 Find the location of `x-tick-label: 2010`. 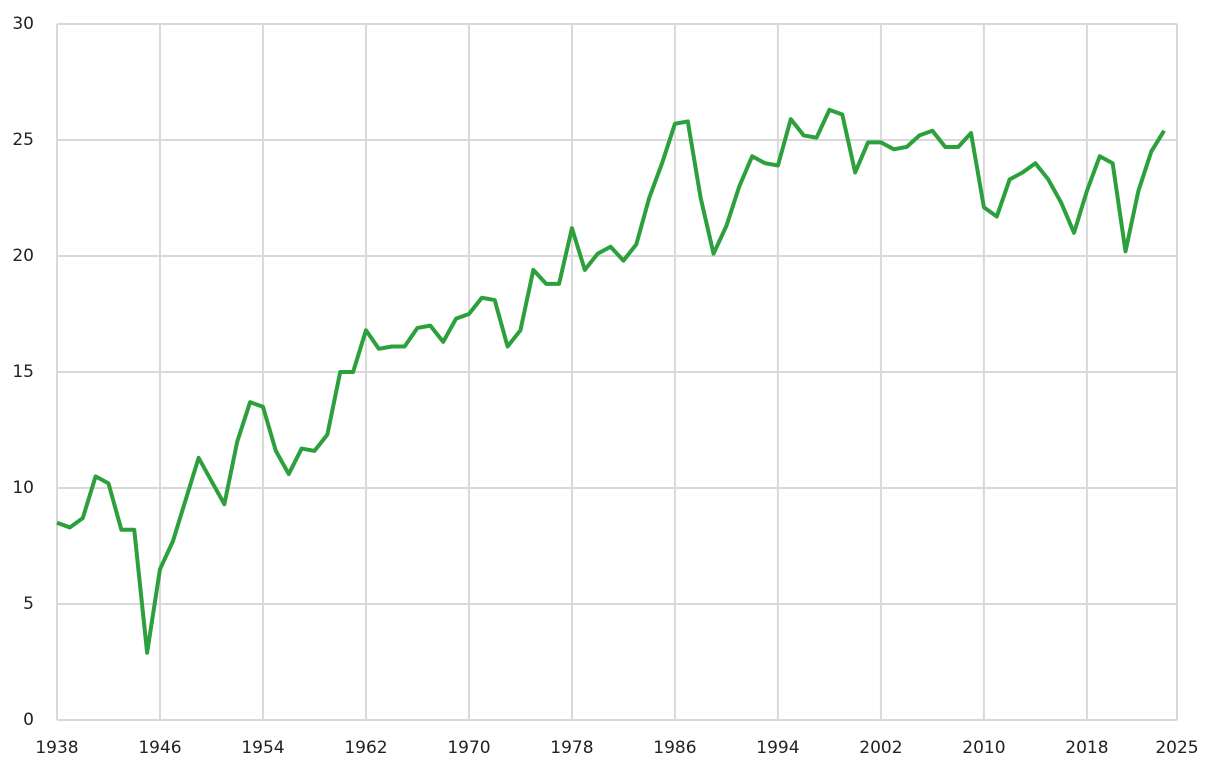

x-tick-label: 2010 is located at coordinates (983, 748).